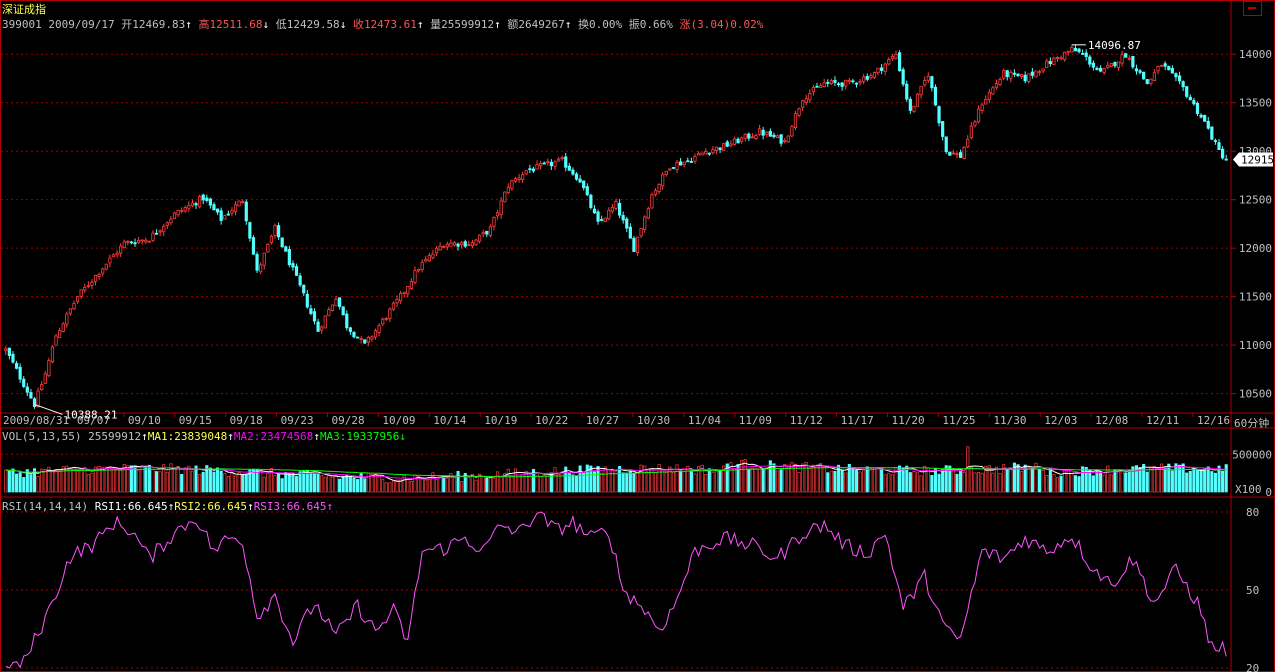 The height and width of the screenshot is (672, 1275). What do you see at coordinates (704, 420) in the screenshot?
I see `time-tick-label: 11/04` at bounding box center [704, 420].